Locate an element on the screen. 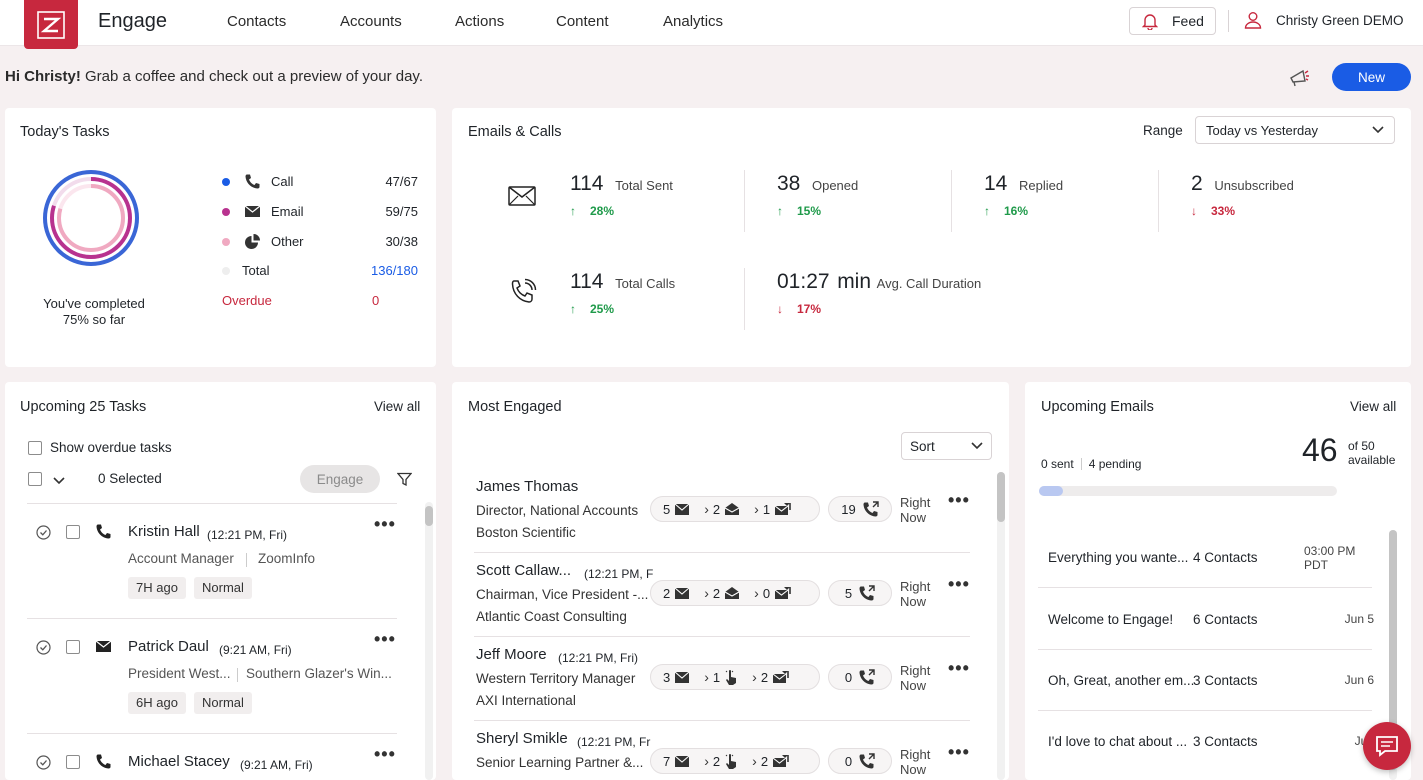  engage-button: Engage is located at coordinates (340, 479).